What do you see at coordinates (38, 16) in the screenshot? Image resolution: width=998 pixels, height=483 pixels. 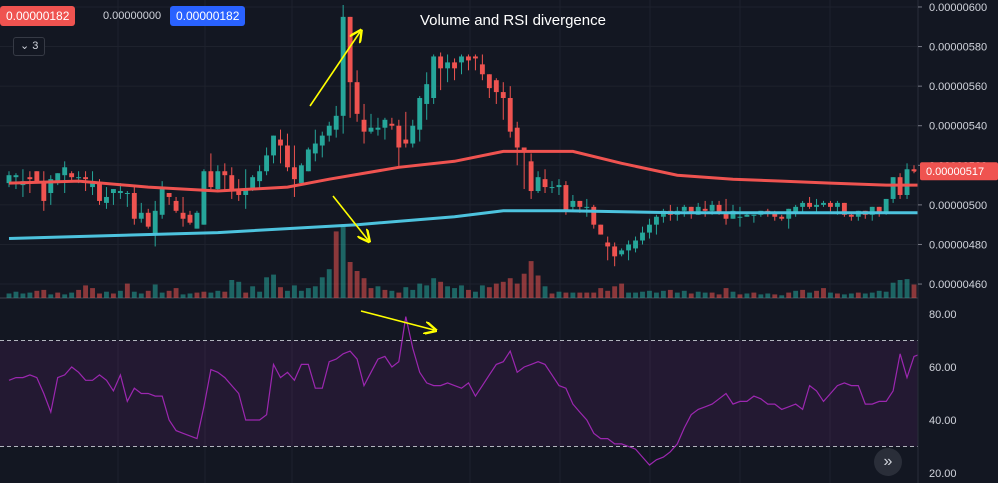 I see `sell-price-button: 0.00000182` at bounding box center [38, 16].